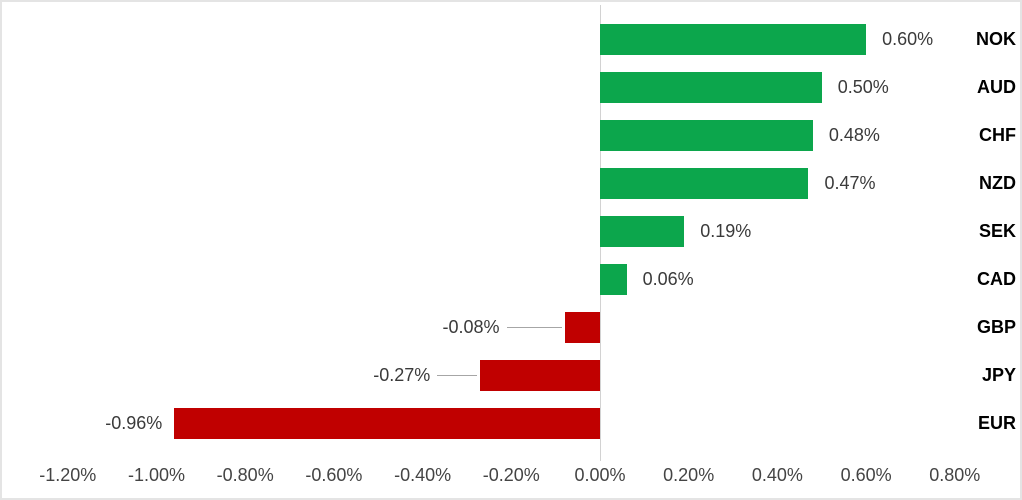 This screenshot has height=500, width=1022. What do you see at coordinates (777, 475) in the screenshot?
I see `x-axis-tick-label: 0.40%` at bounding box center [777, 475].